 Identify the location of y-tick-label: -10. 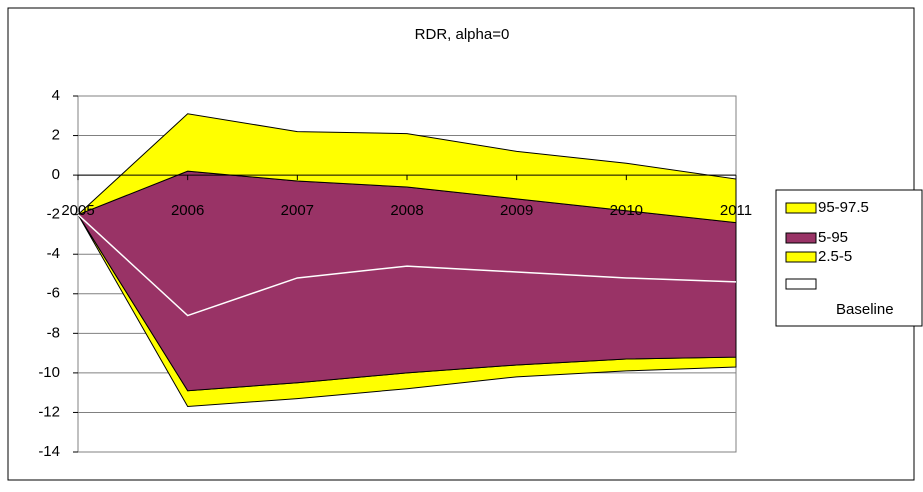
(49, 372).